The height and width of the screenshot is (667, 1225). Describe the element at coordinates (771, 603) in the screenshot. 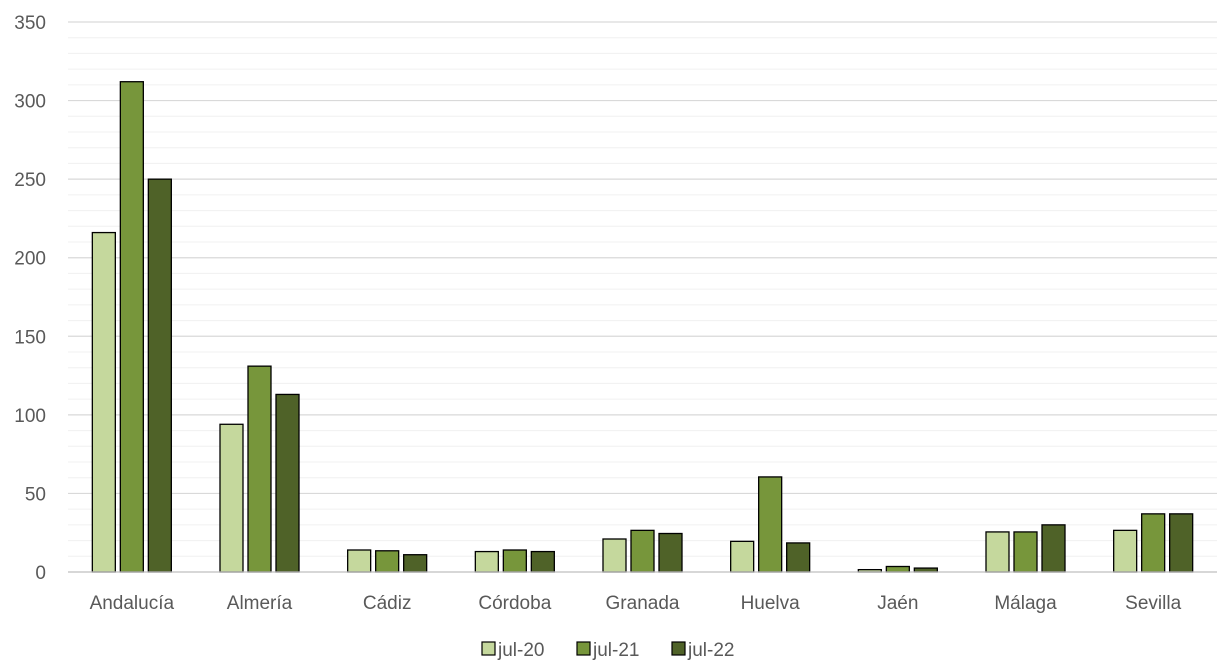

I see `x-tick-label: Huelva` at that location.